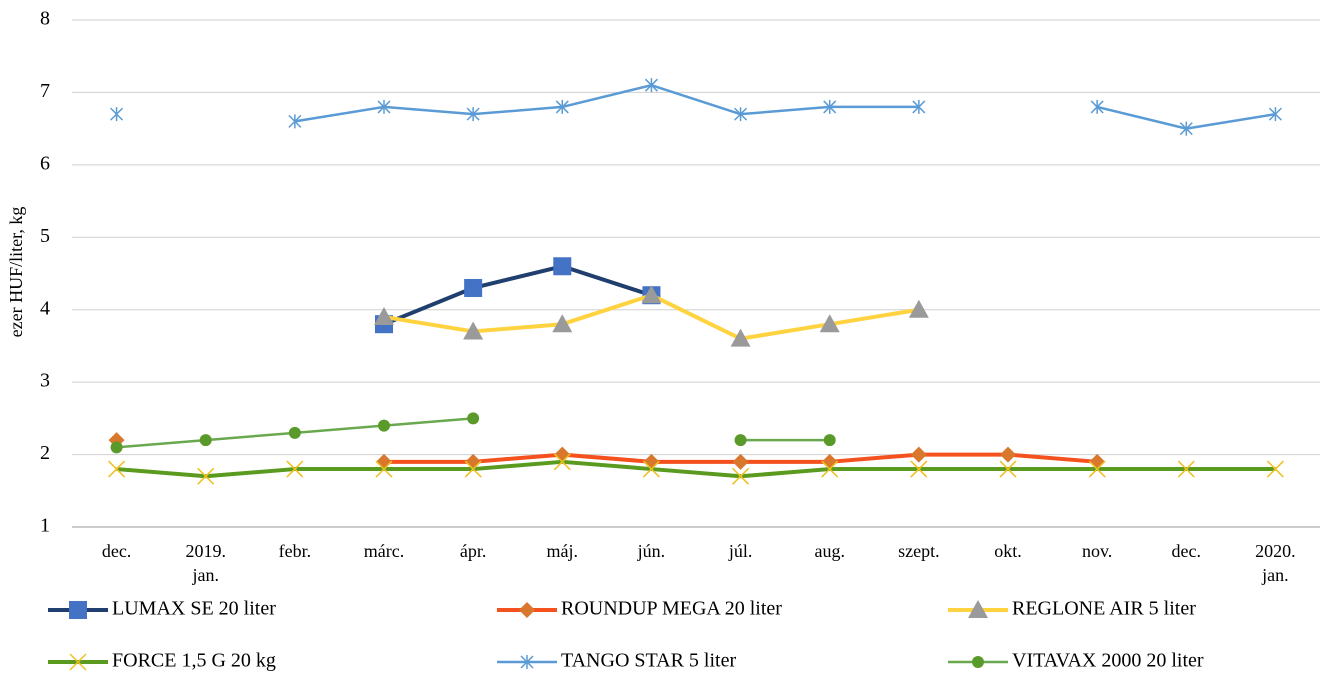  Describe the element at coordinates (45, 308) in the screenshot. I see `y-tick-label: 4` at that location.